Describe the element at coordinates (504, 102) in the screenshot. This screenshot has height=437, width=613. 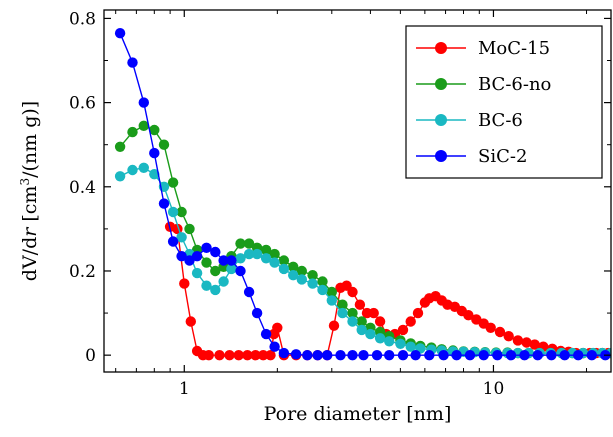
I see `legend: MoC-15 BC-6-no BC-6 SiC-2` at that location.